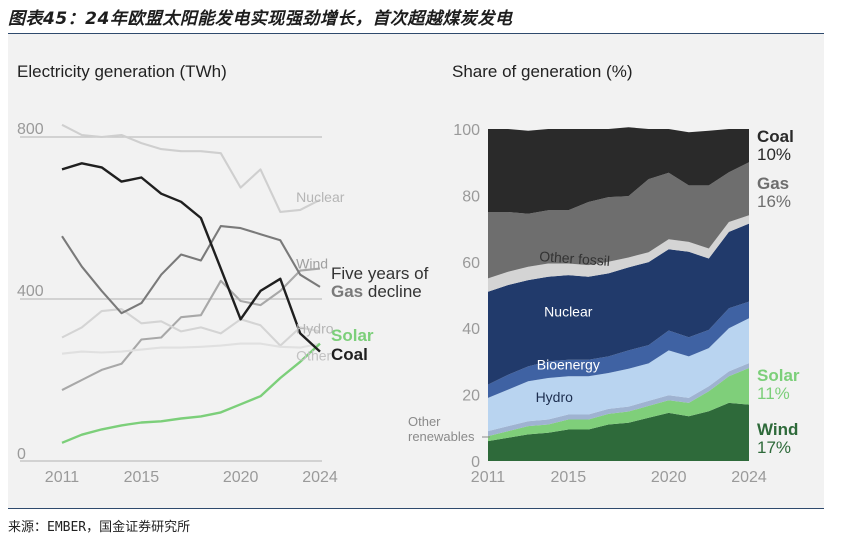  What do you see at coordinates (416, 508) in the screenshot?
I see `bottom-rule` at bounding box center [416, 508].